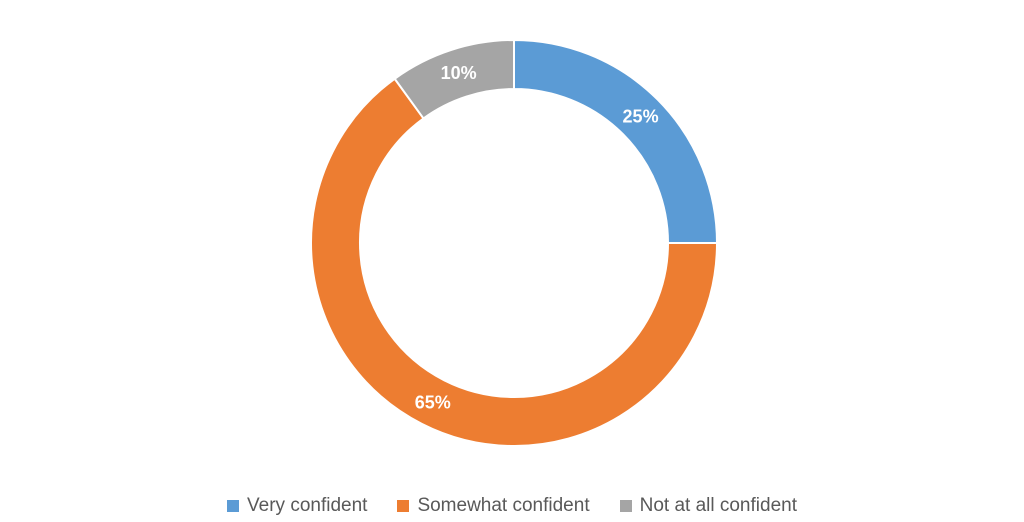  I want to click on data-label-somewhat-confident: 65%, so click(433, 402).